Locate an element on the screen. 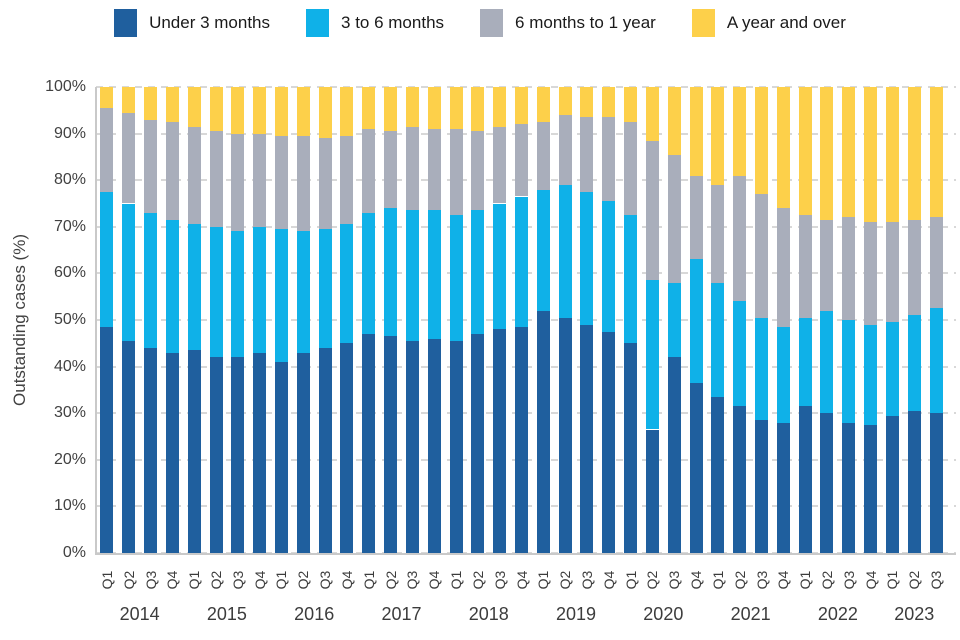 The height and width of the screenshot is (640, 960). year-label-2015: 2015 is located at coordinates (226, 614).